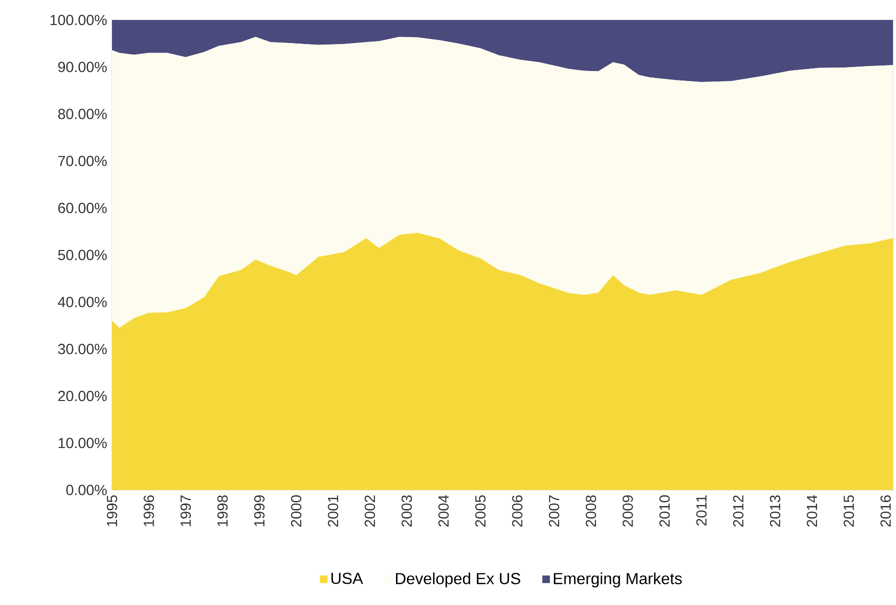 Image resolution: width=896 pixels, height=605 pixels. Describe the element at coordinates (664, 511) in the screenshot. I see `x-tick-label: 2010` at that location.